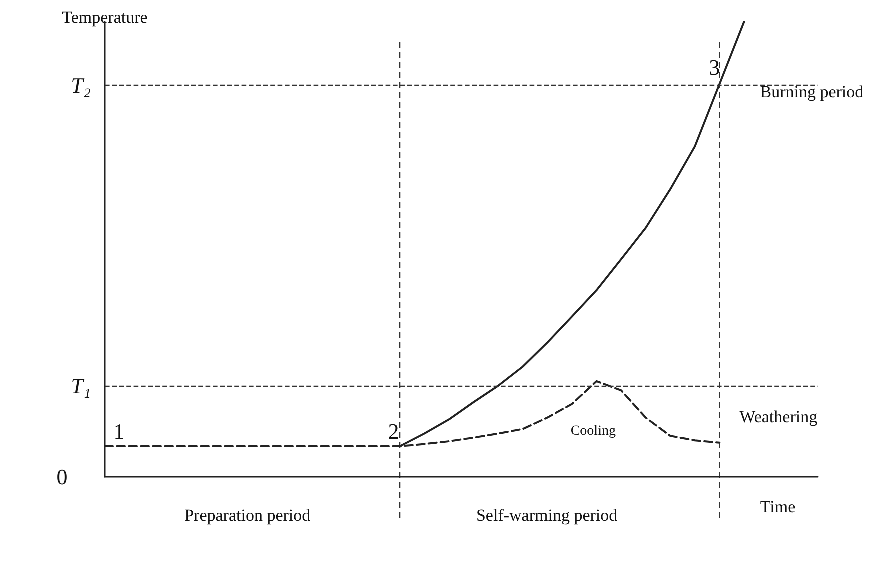 This screenshot has width=882, height=563. I want to click on annotation: 1, so click(119, 431).